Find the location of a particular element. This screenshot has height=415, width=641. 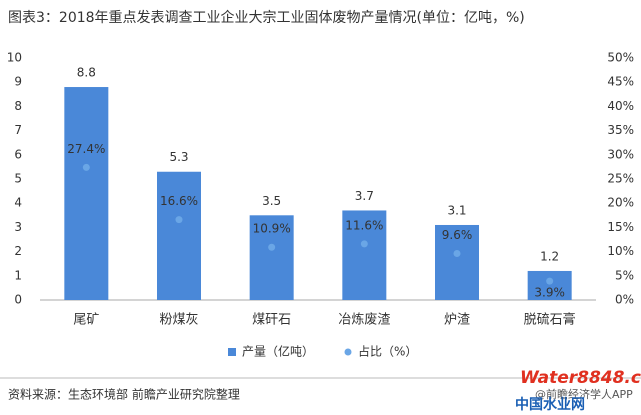

x-tick-label: 脱硫石膏 is located at coordinates (550, 320).